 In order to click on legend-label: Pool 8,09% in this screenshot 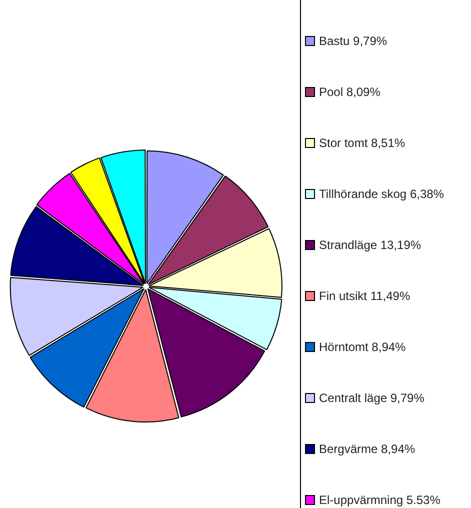, I will do `click(349, 91)`.